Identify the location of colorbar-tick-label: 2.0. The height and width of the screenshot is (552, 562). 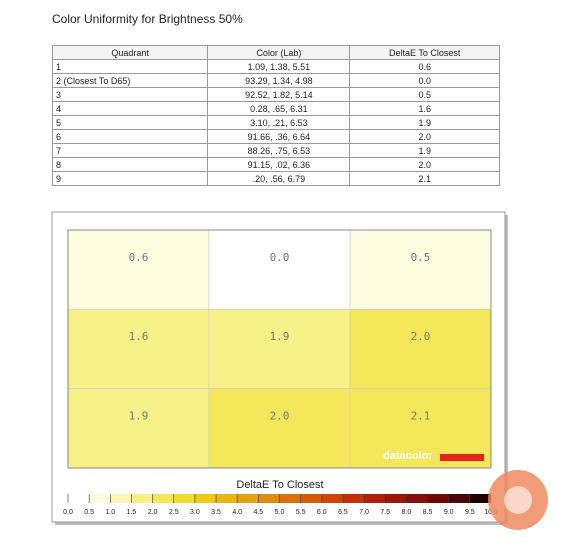
(153, 512).